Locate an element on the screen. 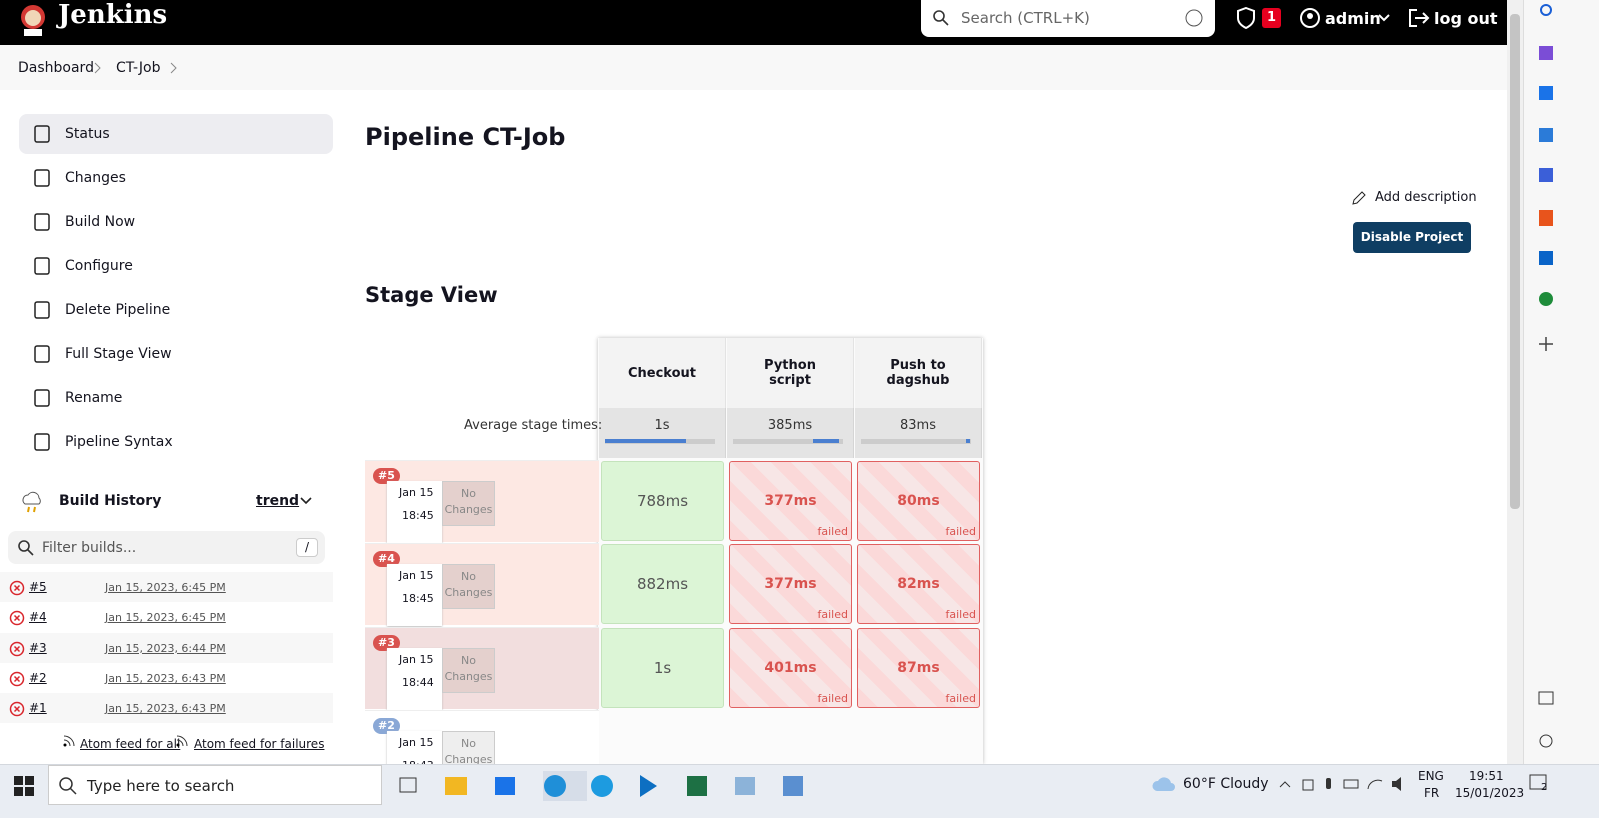 The image size is (1599, 818). logout-icon is located at coordinates (1419, 18).